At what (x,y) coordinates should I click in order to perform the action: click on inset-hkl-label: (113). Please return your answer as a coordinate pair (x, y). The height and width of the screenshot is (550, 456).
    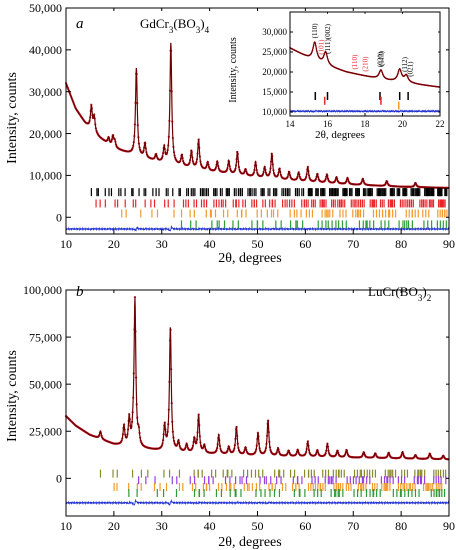
    Looking at the image, I should click on (381, 58).